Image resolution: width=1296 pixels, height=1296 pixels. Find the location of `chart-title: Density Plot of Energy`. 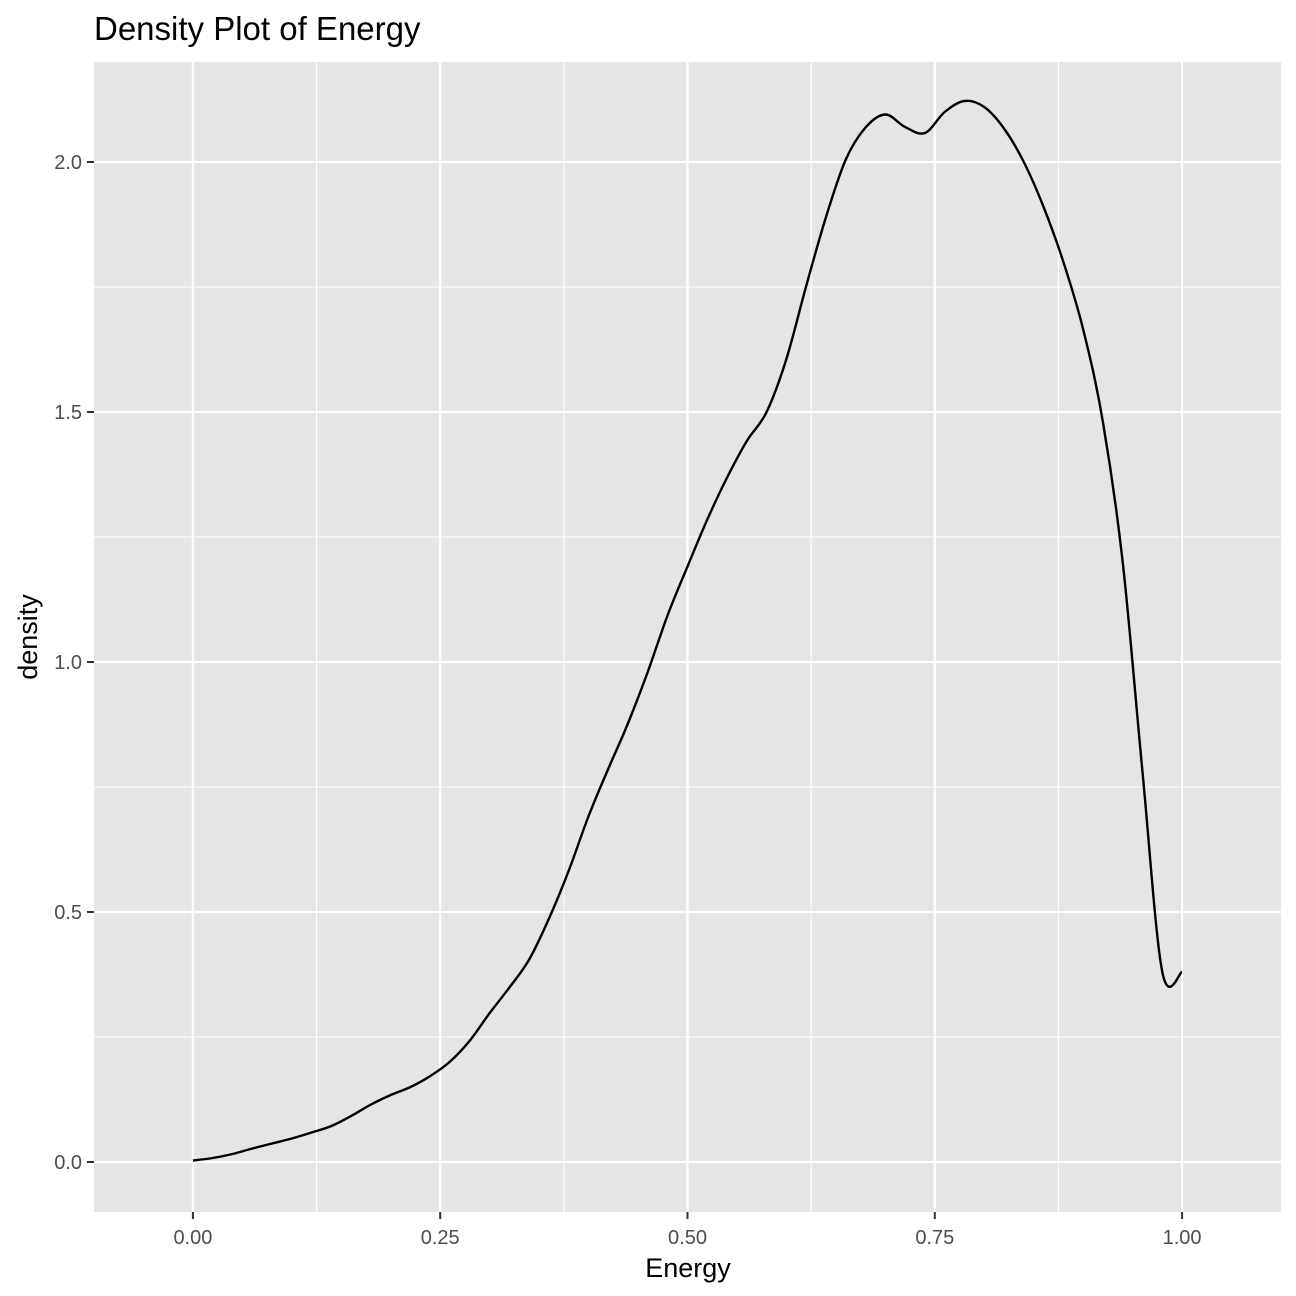

chart-title: Density Plot of Energy is located at coordinates (257, 28).